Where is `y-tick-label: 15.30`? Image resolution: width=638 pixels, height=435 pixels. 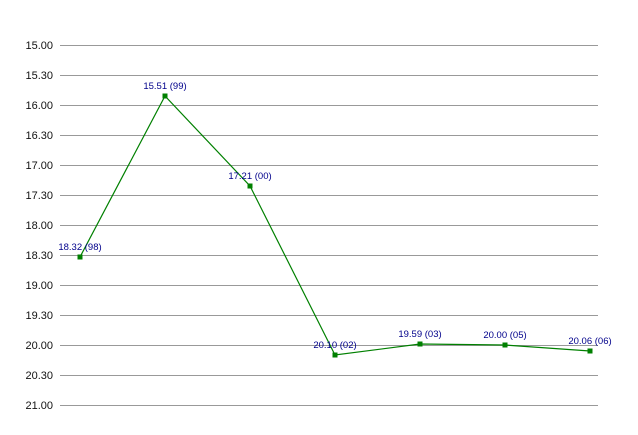 y-tick-label: 15.30 is located at coordinates (39, 76).